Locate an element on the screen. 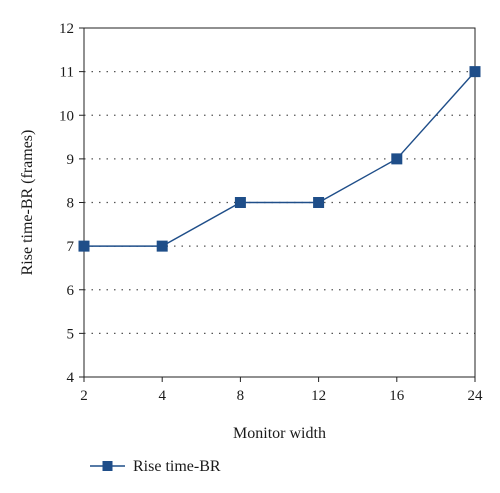  y-tick-label: 6 is located at coordinates (71, 291).